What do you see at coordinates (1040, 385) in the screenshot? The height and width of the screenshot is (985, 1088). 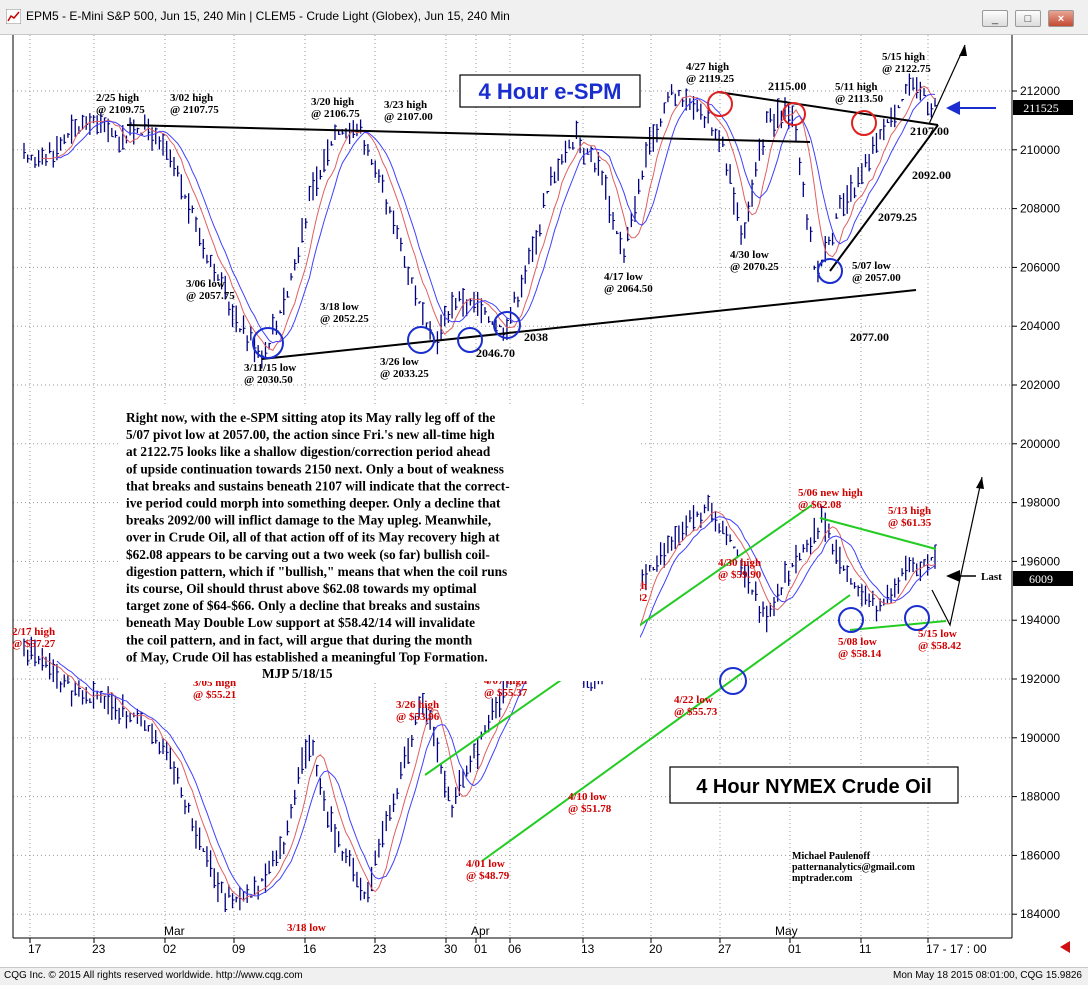 I see `y-tick-label: 202000` at bounding box center [1040, 385].